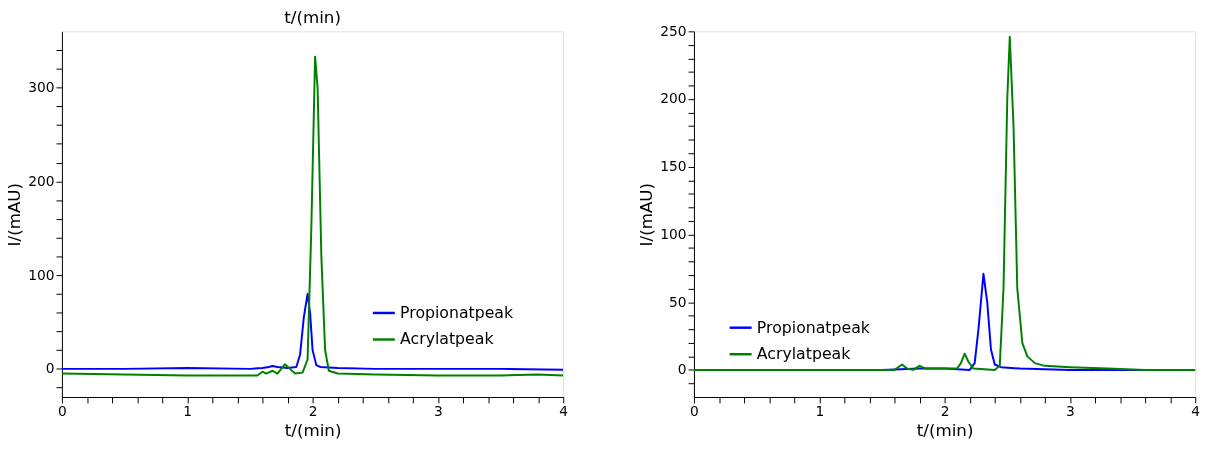 Image resolution: width=1210 pixels, height=471 pixels. What do you see at coordinates (678, 301) in the screenshot?
I see `y-tick-label: 50` at bounding box center [678, 301].